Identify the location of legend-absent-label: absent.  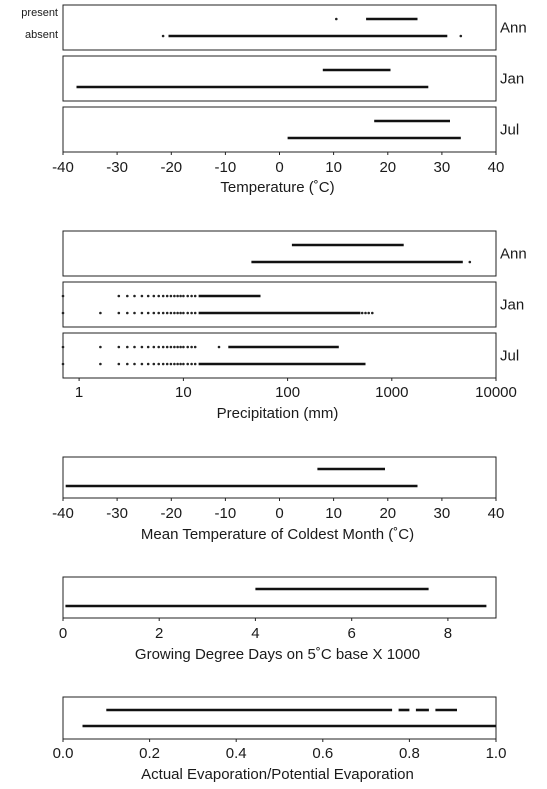
(41, 35).